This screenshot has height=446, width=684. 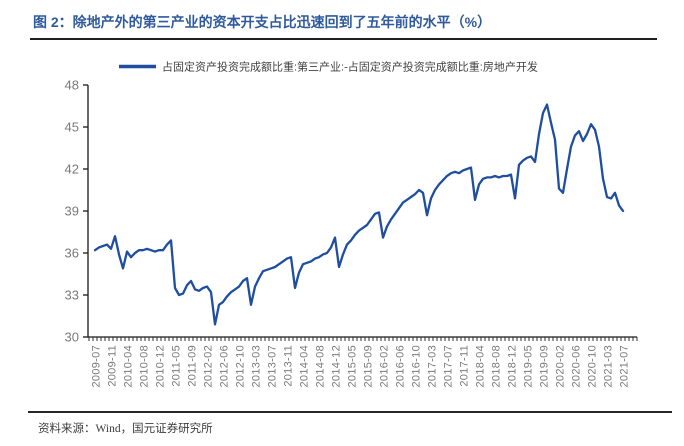 I want to click on svg-text: 2014-12, so click(x=337, y=366).